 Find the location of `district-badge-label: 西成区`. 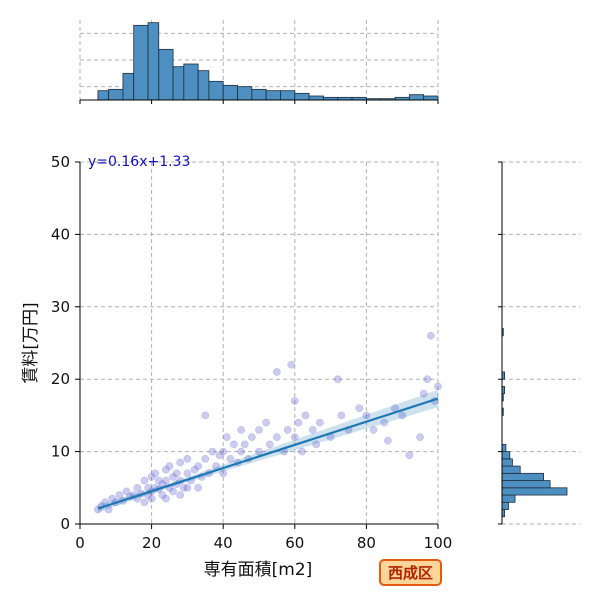

district-badge-label: 西成区 is located at coordinates (410, 573).